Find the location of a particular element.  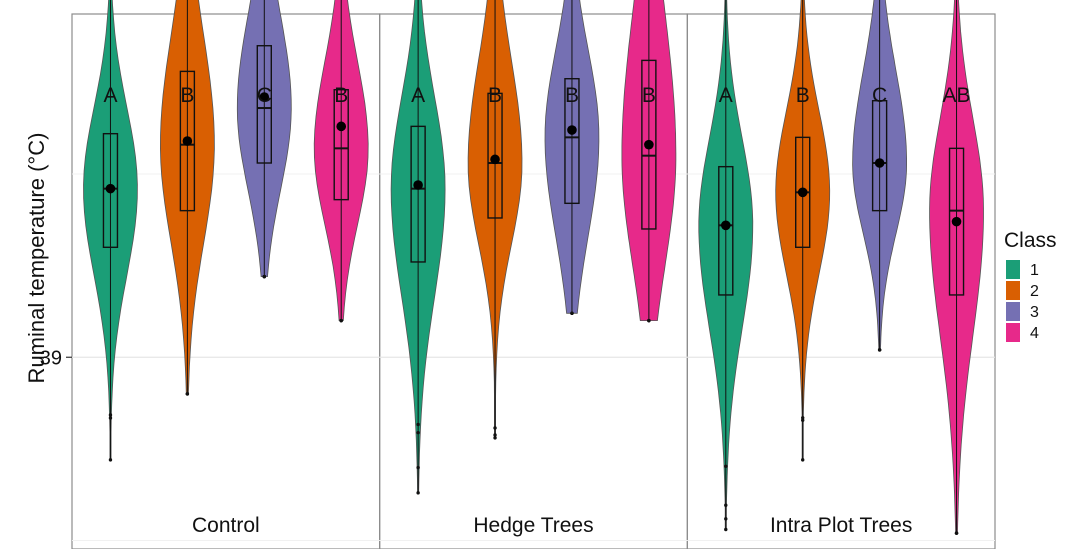

legend-label: 2 is located at coordinates (1034, 291).